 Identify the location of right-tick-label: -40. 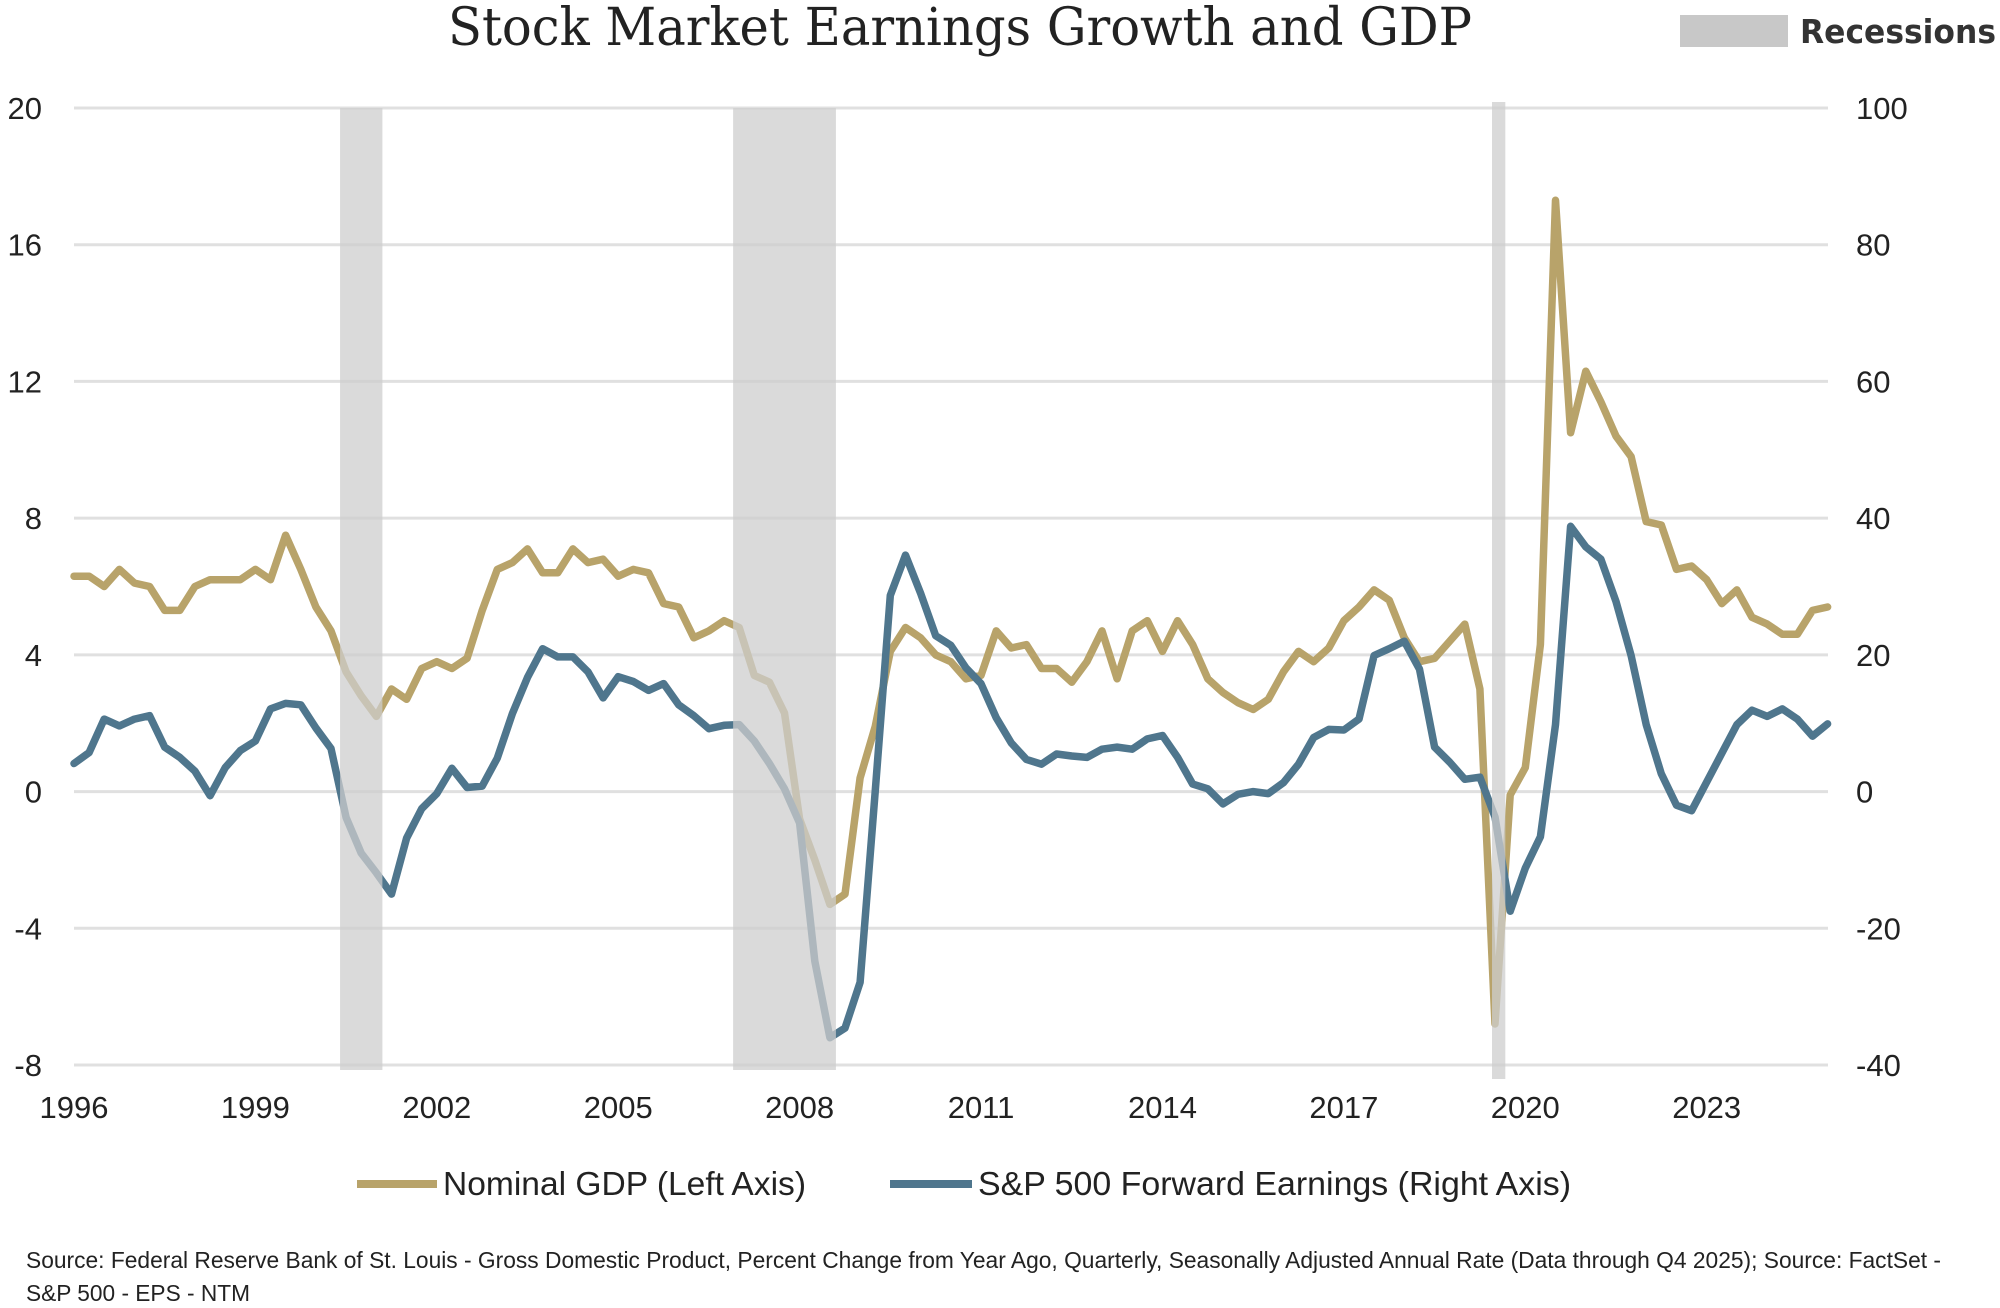
(1878, 1065).